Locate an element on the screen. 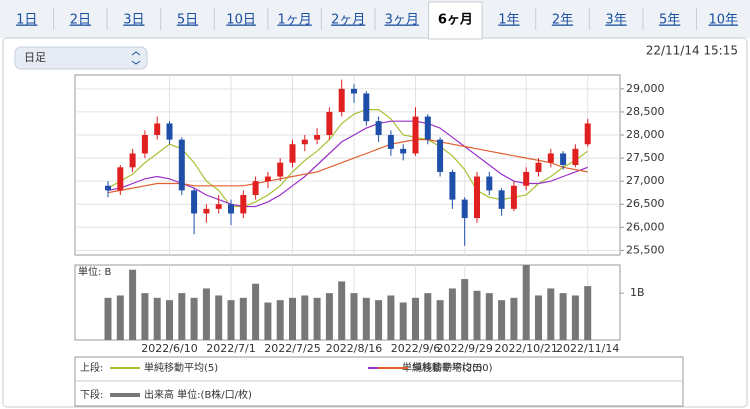 This screenshot has width=750, height=409. tab: 1日 is located at coordinates (26, 20).